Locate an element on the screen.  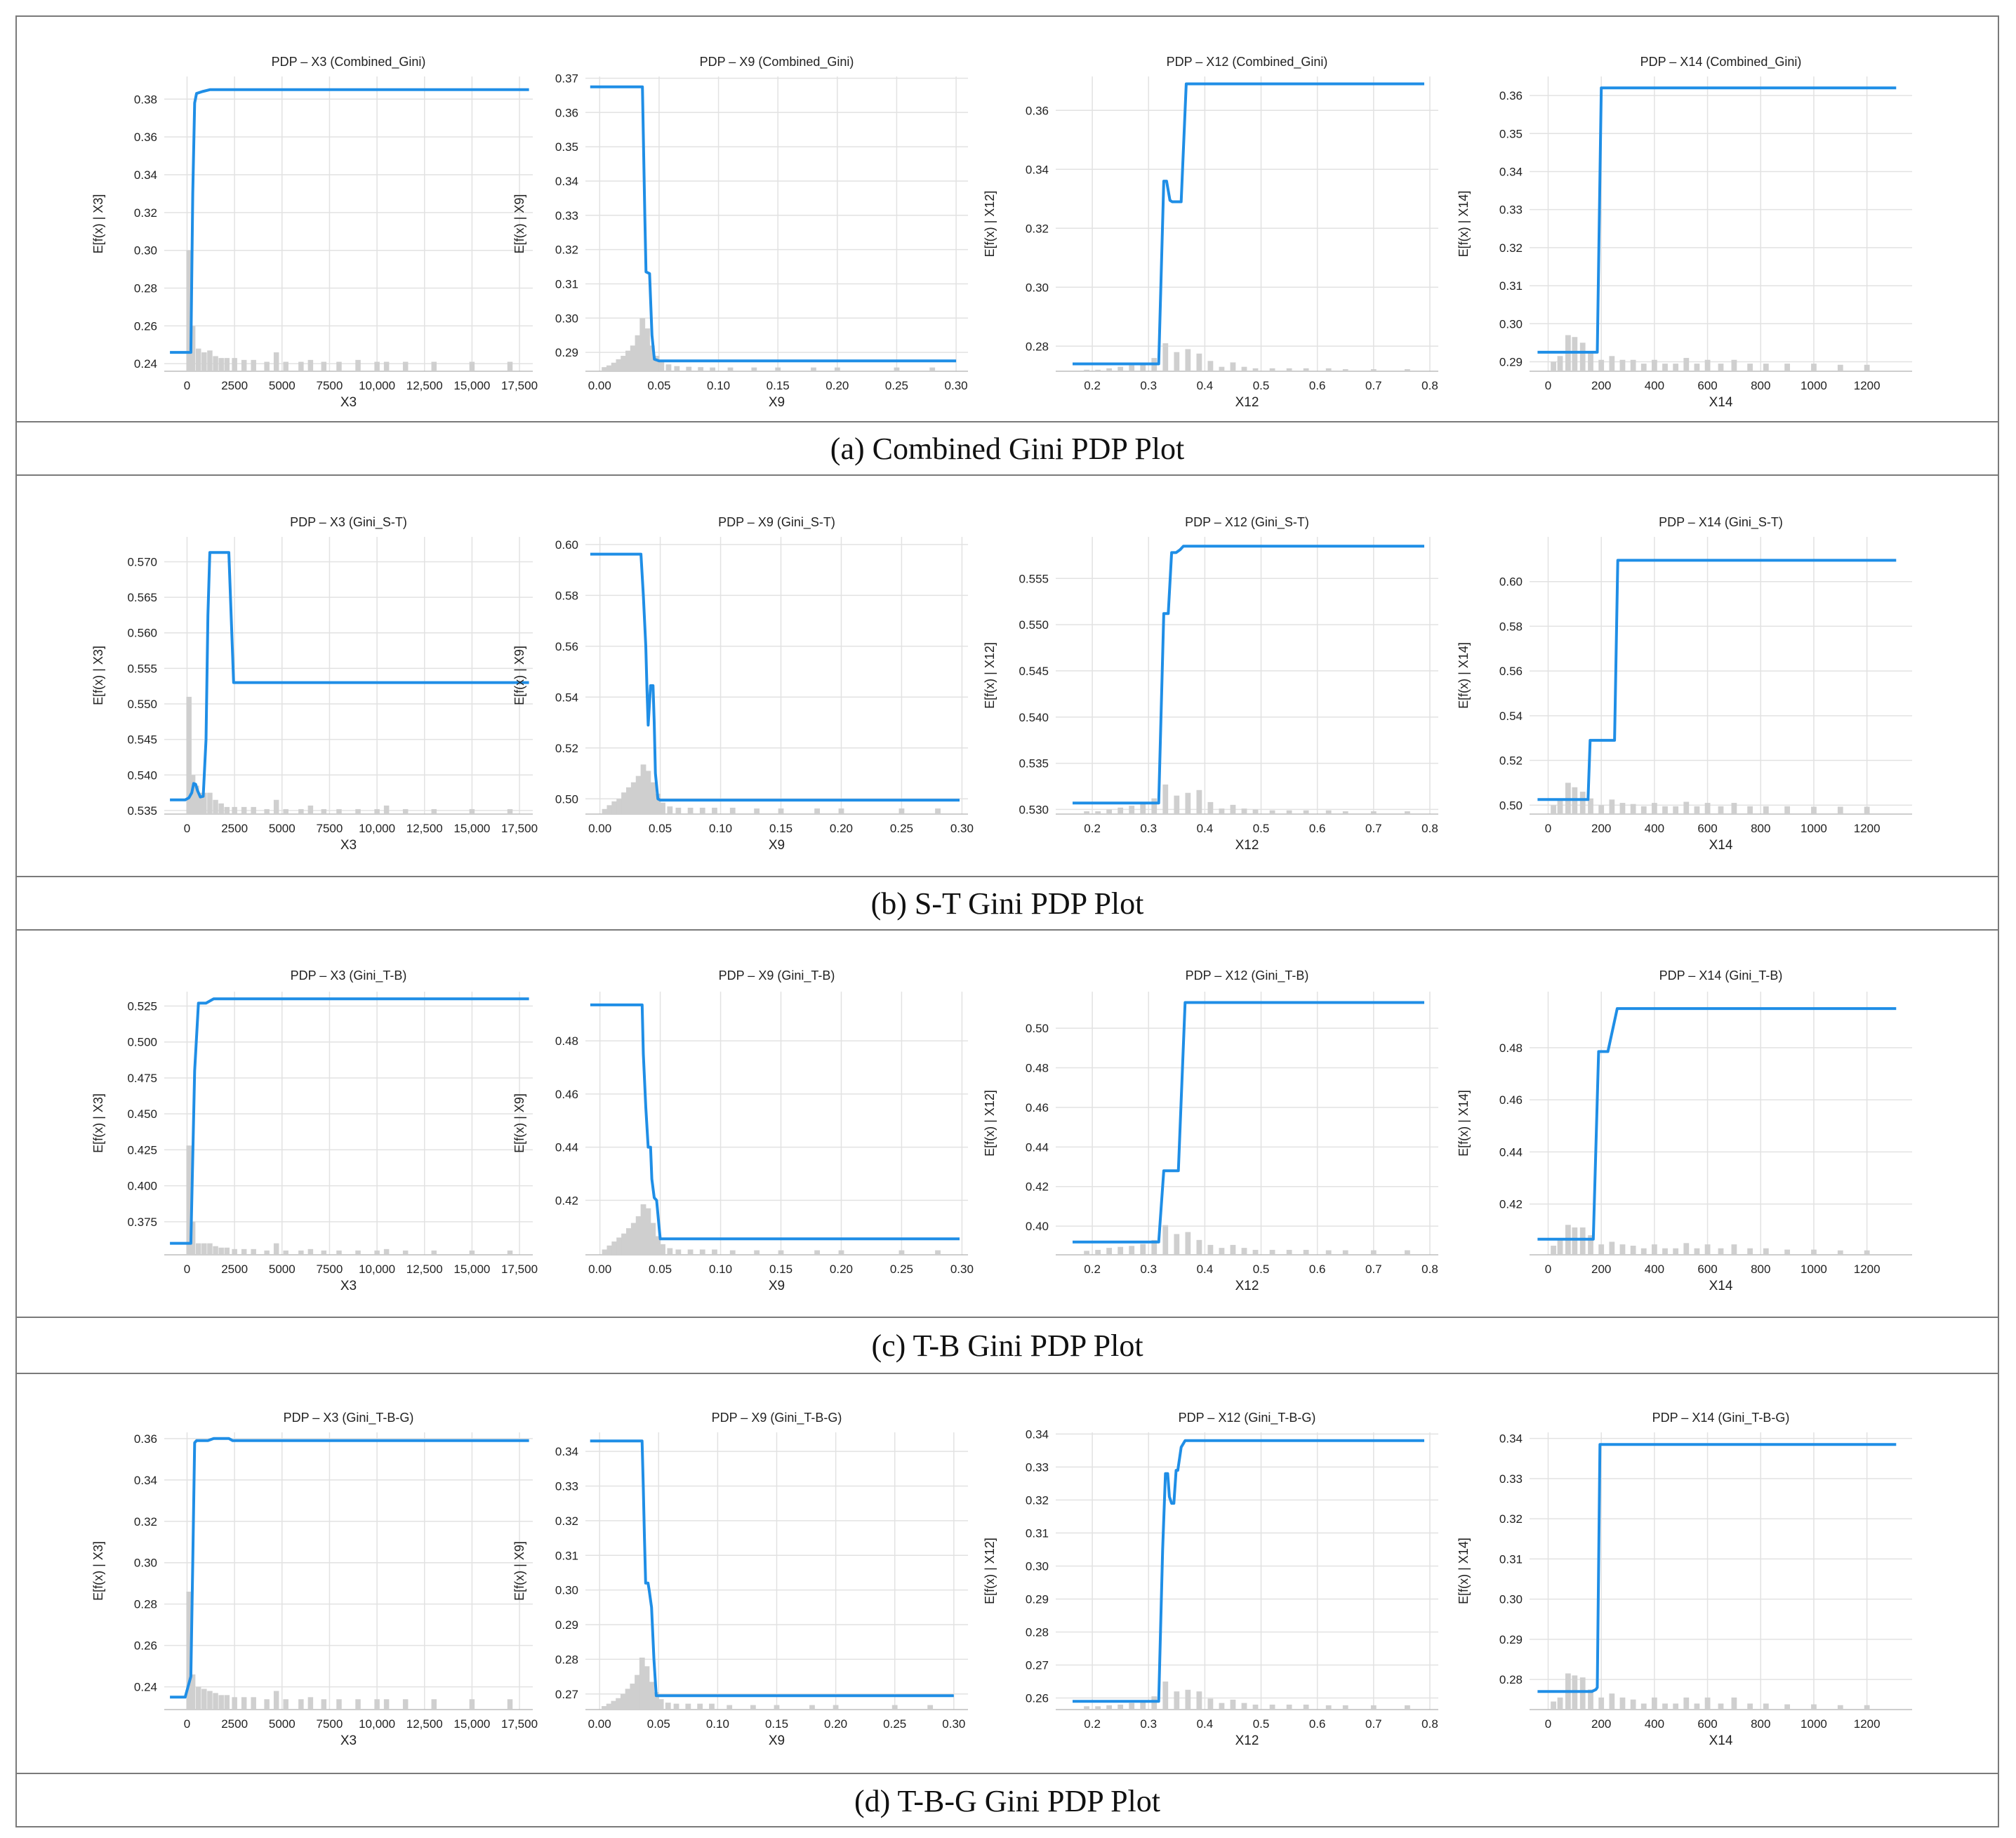
caption-d: (d) T-B-G Gini PDP Plot is located at coordinates (1007, 1800).